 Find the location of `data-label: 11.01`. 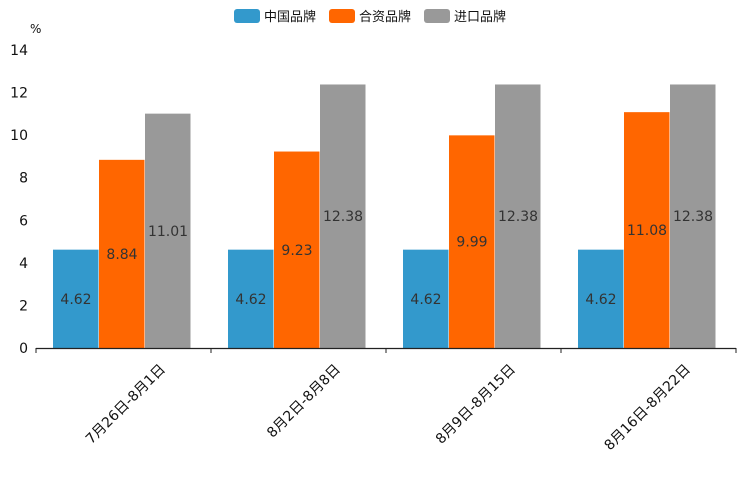

data-label: 11.01 is located at coordinates (168, 232).